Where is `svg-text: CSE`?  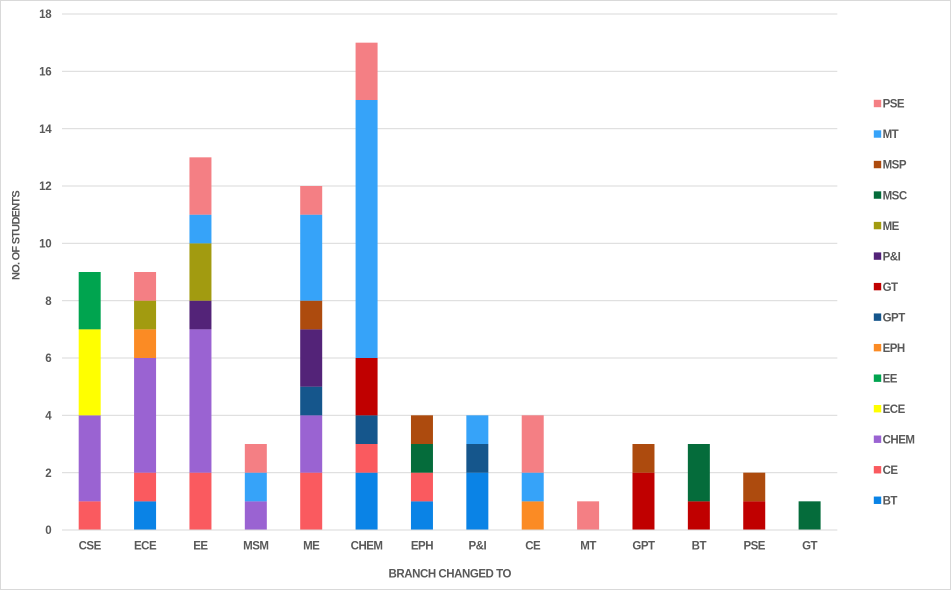 svg-text: CSE is located at coordinates (90, 546).